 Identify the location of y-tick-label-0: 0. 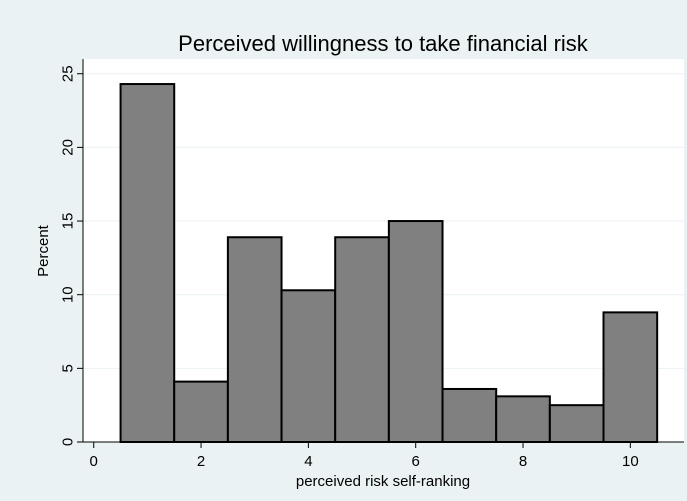
(68, 442).